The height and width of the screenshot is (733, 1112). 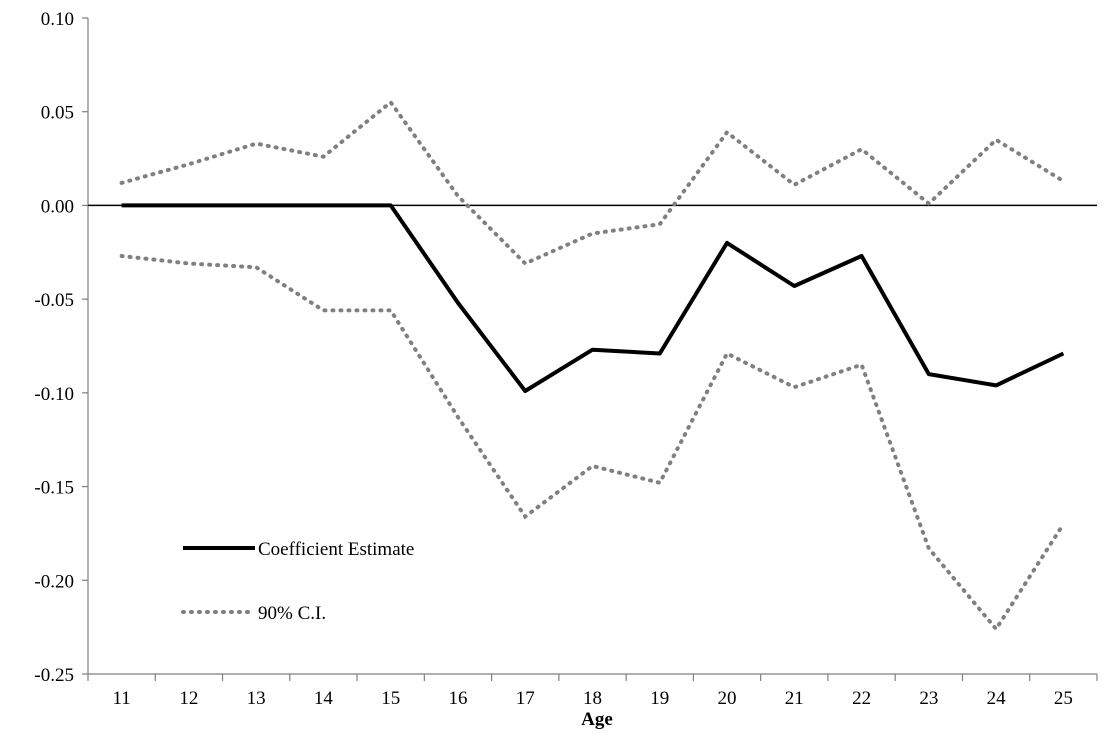 I want to click on x-tick-label: 18, so click(x=592, y=698).